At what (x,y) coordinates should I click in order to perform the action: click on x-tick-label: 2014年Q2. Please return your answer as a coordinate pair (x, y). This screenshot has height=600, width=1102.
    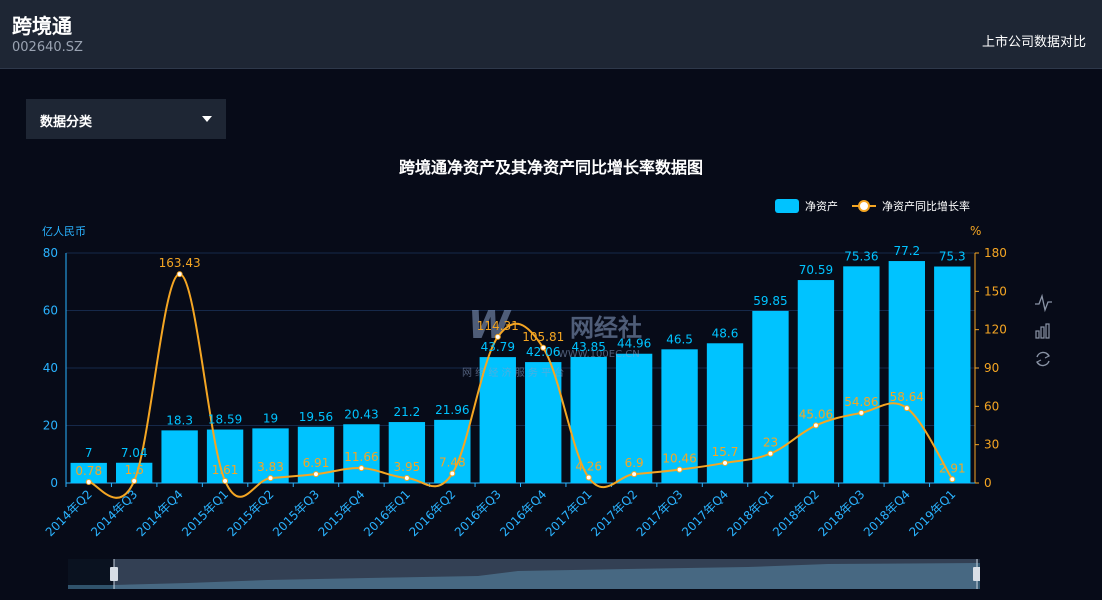
    Looking at the image, I should click on (69, 513).